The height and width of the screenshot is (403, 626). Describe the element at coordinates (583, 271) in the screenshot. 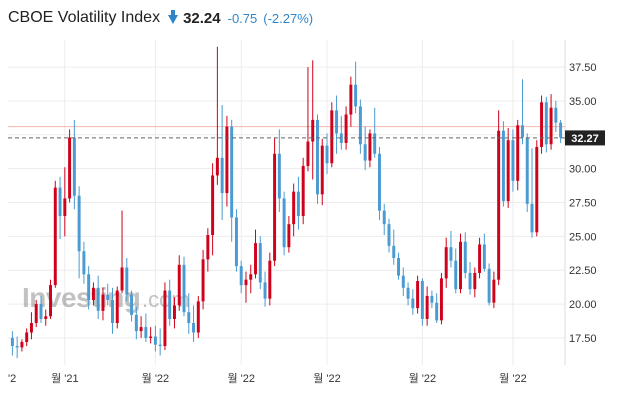

I see `y-tick-label: 22.50` at that location.